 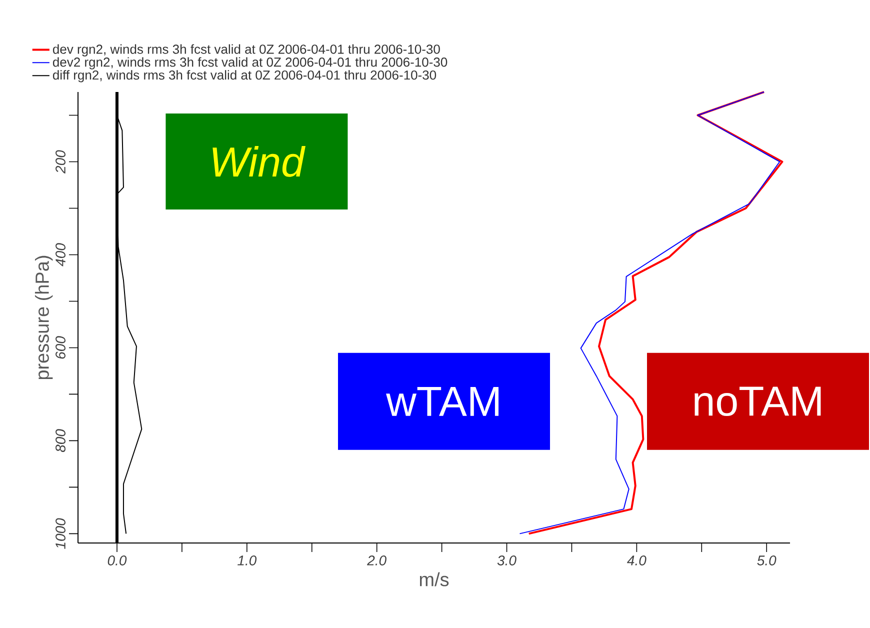 What do you see at coordinates (376, 561) in the screenshot?
I see `x-tick-label: 2.0` at bounding box center [376, 561].